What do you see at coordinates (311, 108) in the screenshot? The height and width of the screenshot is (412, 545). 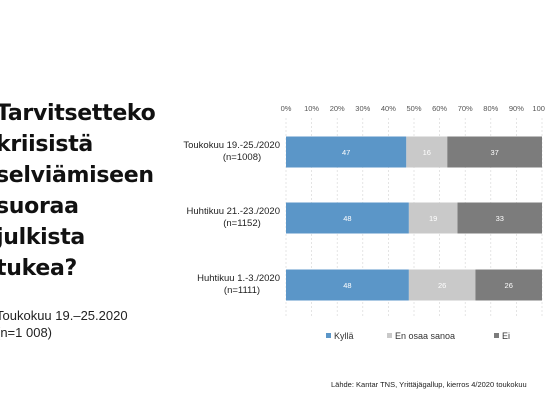 I see `x-tick-label: 10%` at bounding box center [311, 108].